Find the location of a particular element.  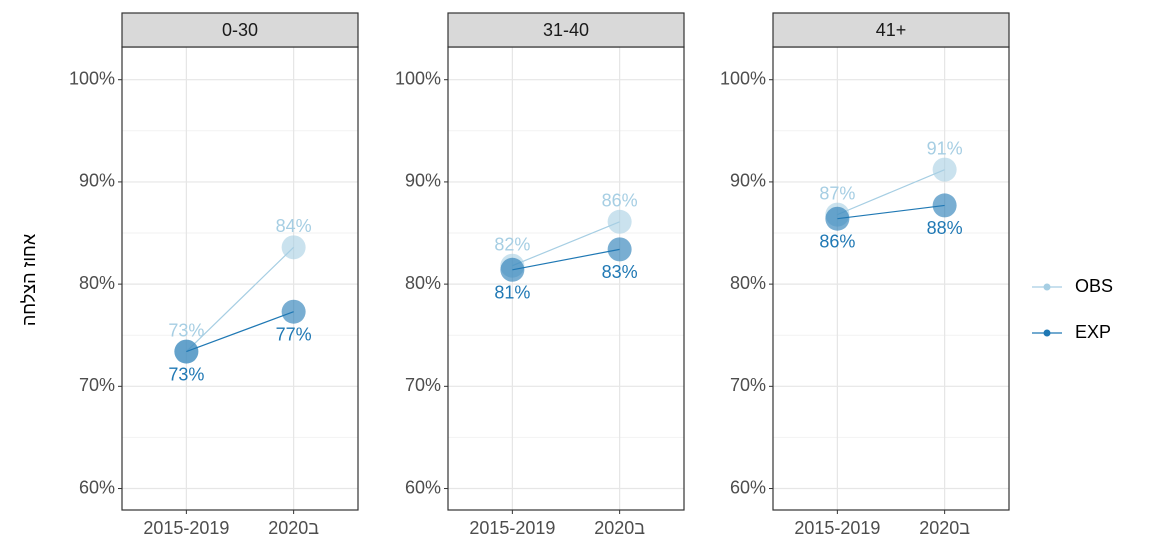

legend-label: EXP is located at coordinates (1093, 332).